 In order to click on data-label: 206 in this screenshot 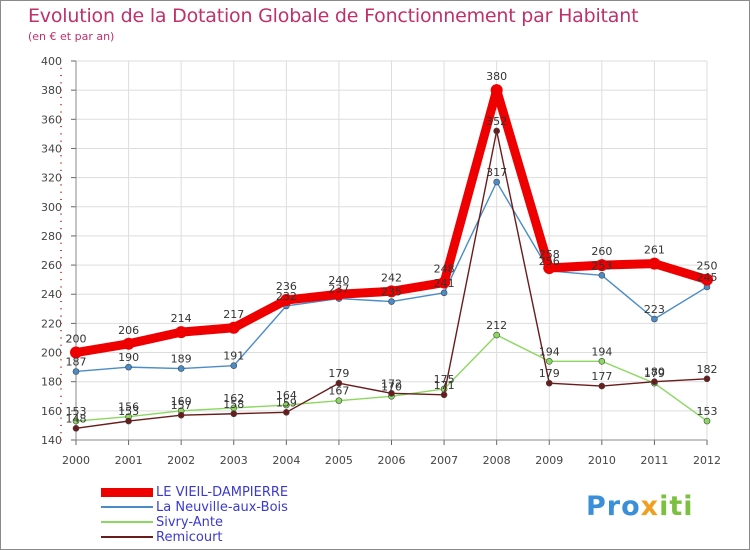, I will do `click(128, 330)`.